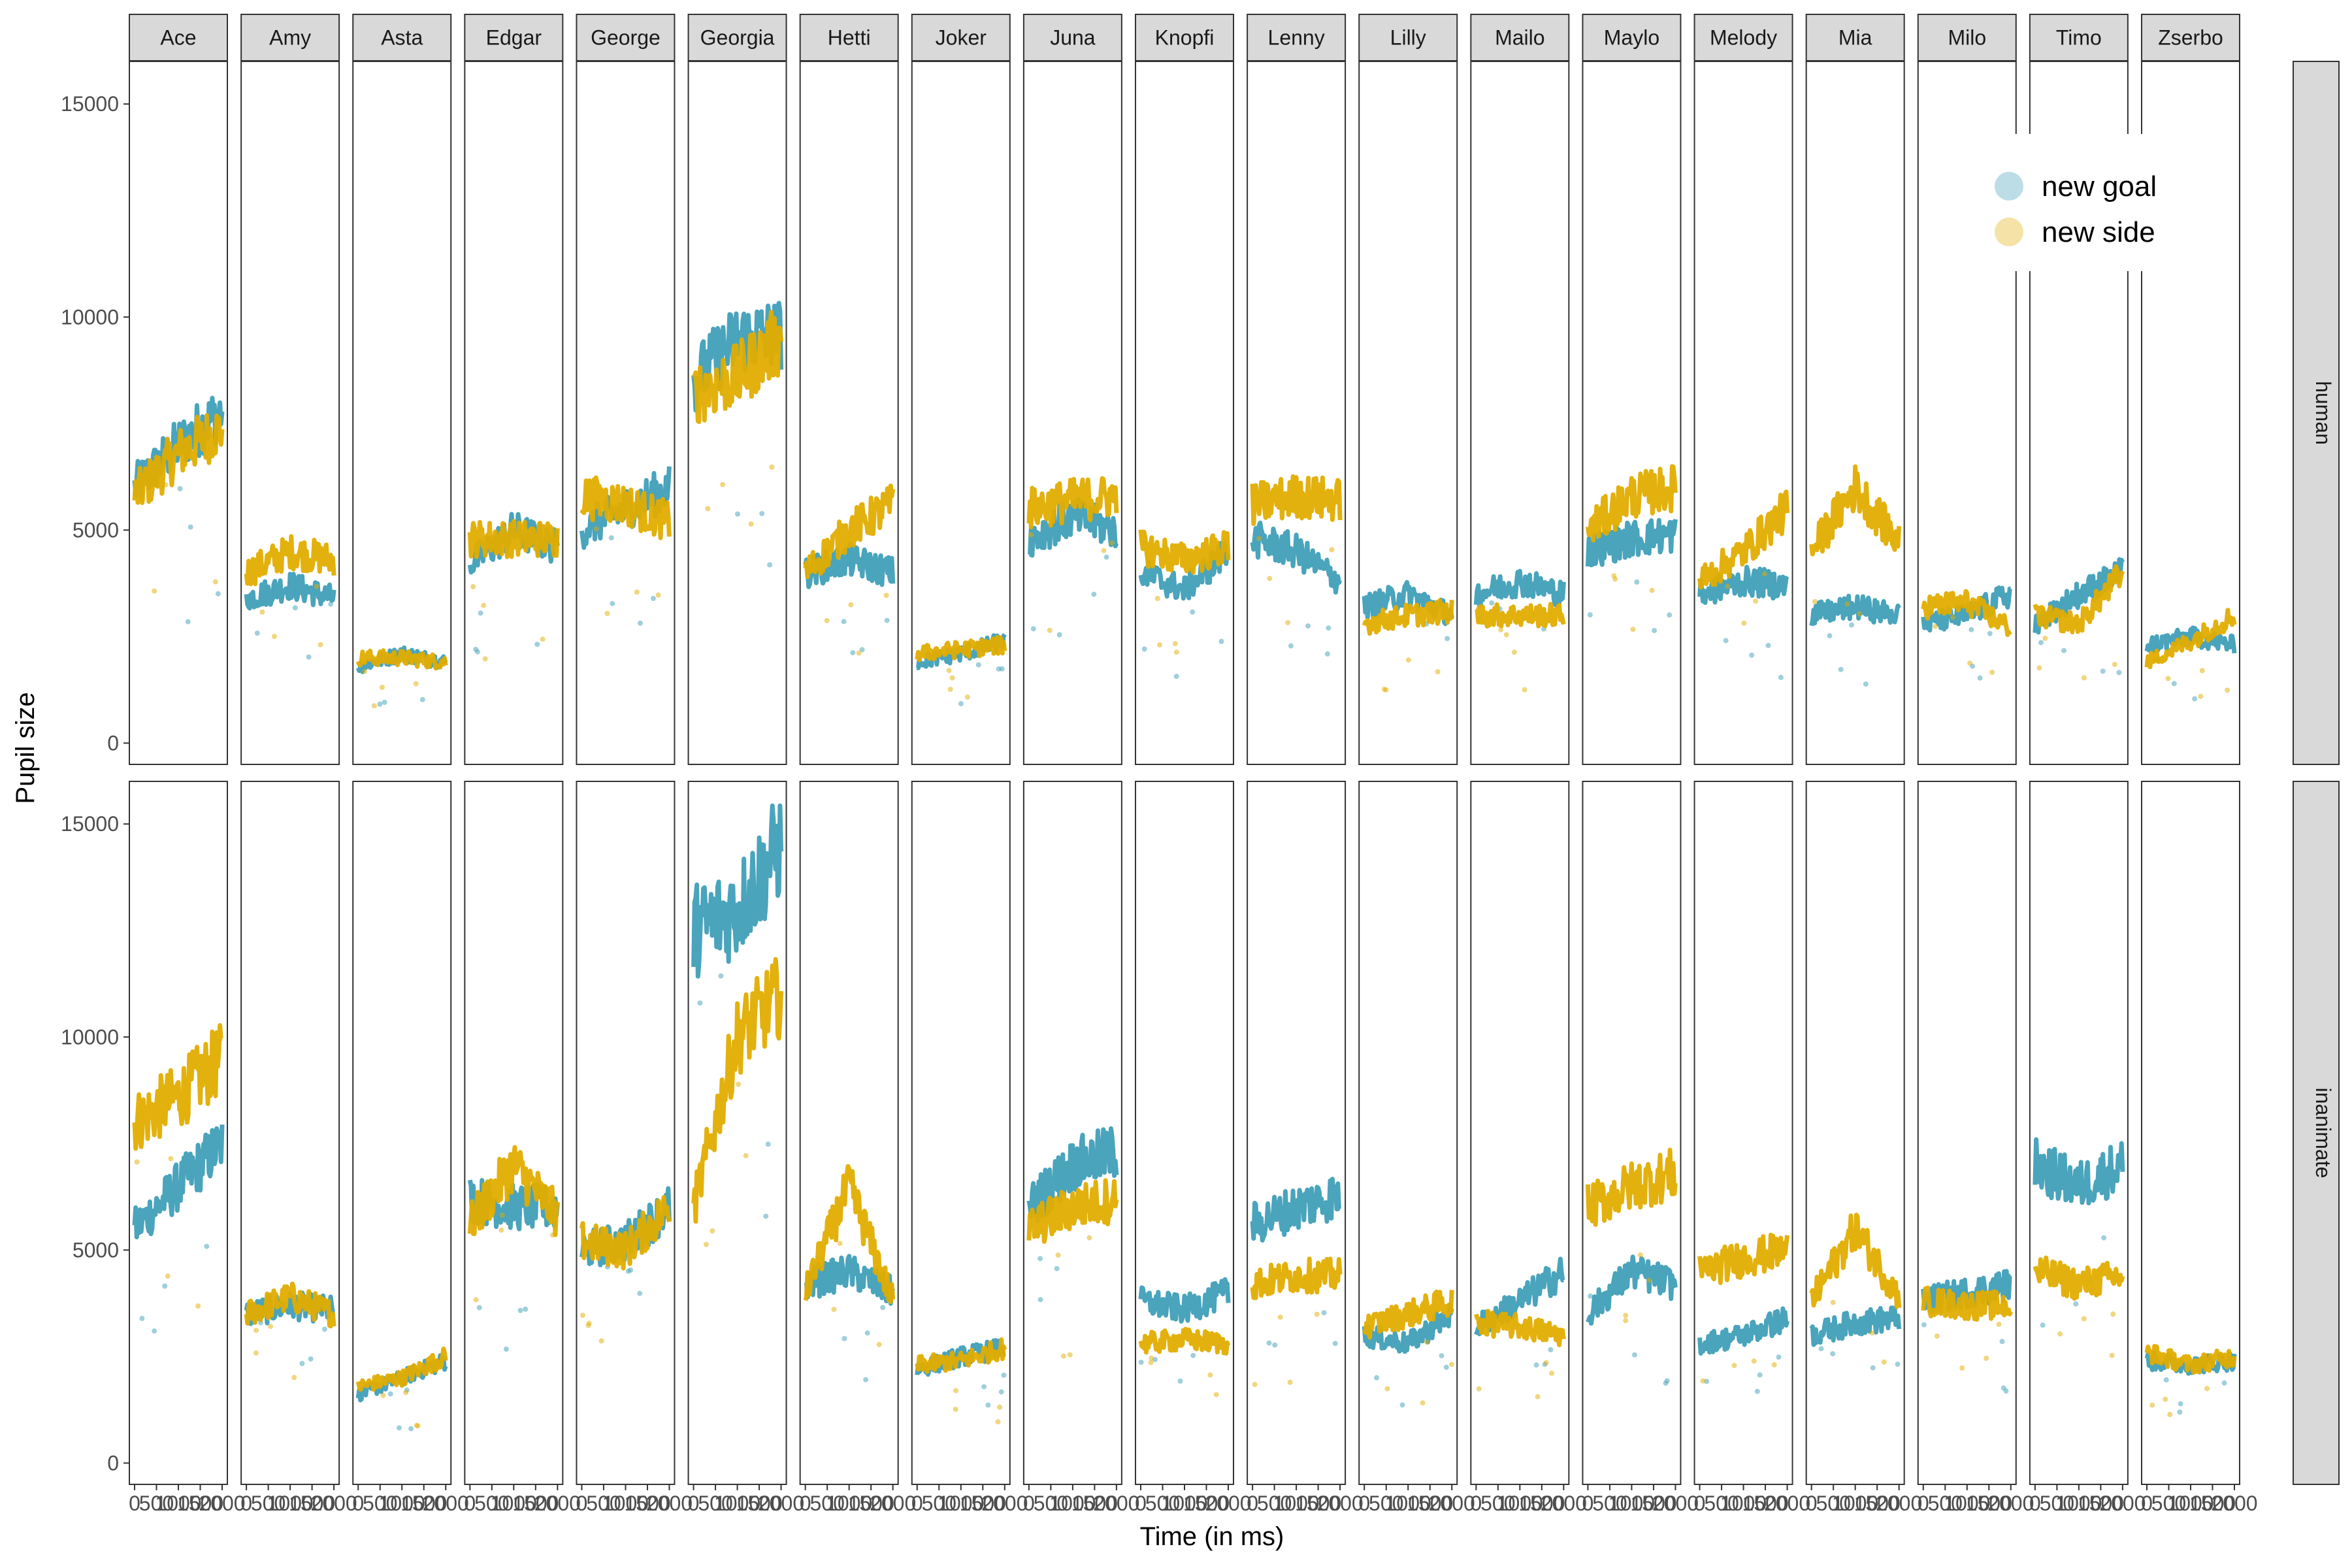 This screenshot has height=1568, width=2352. What do you see at coordinates (2316, 773) in the screenshot?
I see `row-strips: human inanimate` at bounding box center [2316, 773].